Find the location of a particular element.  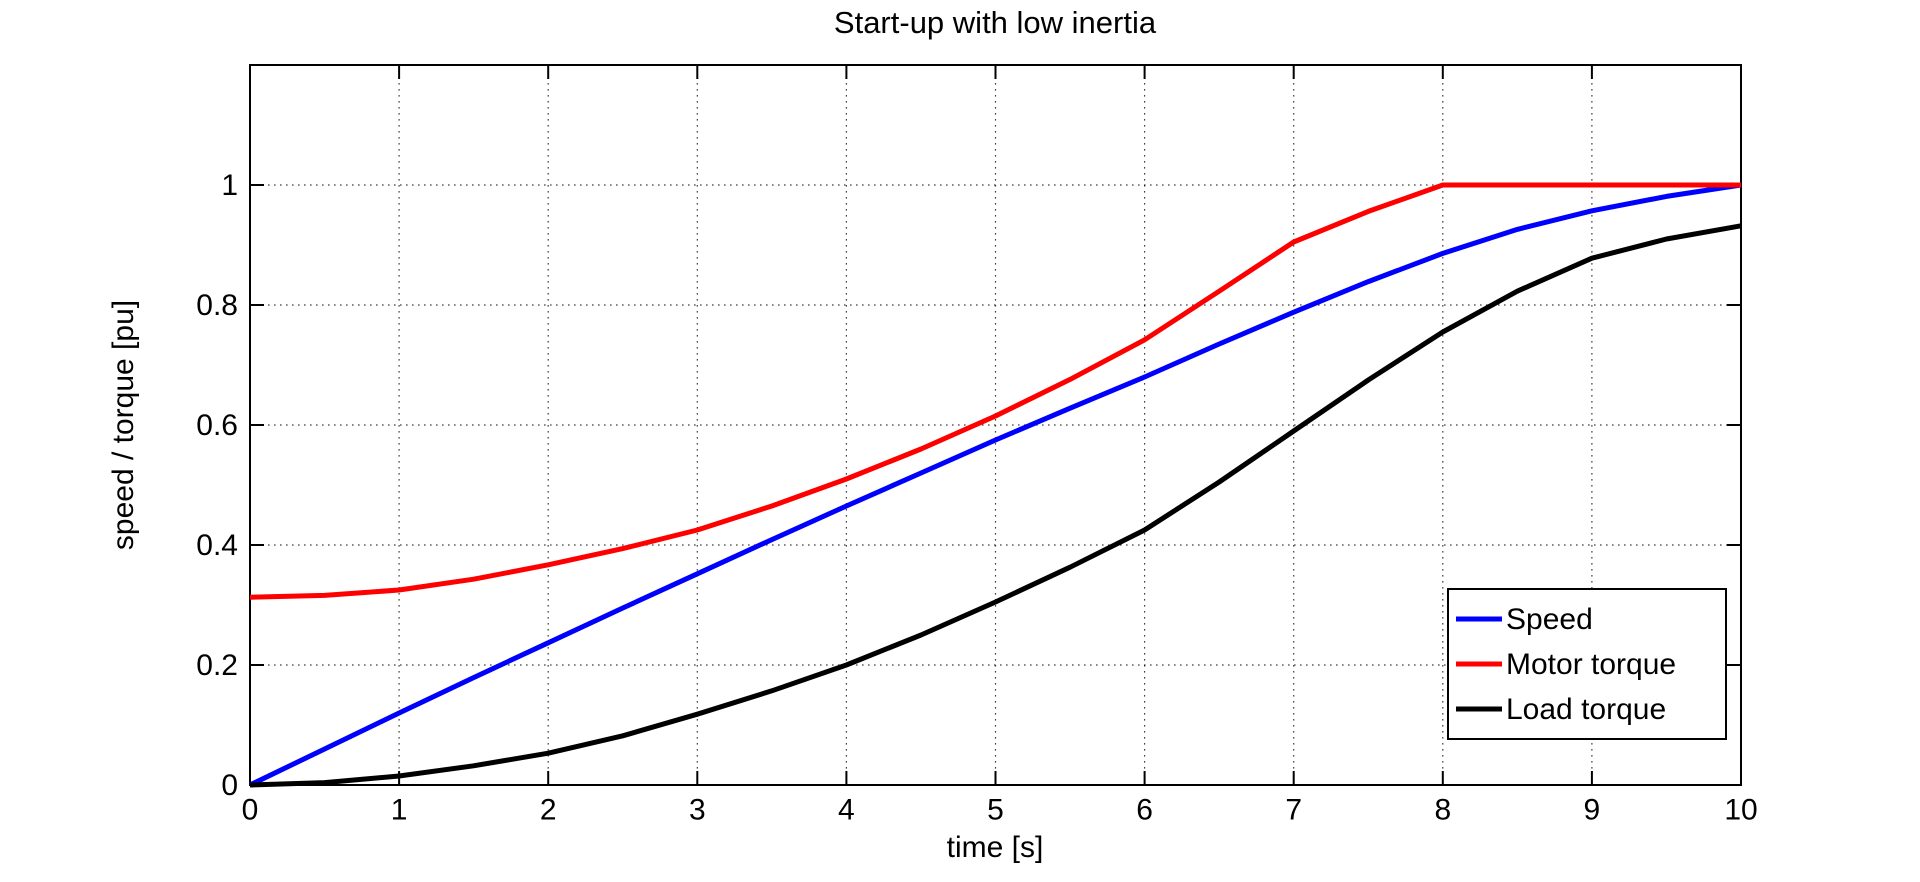

y-tick-label: 1 is located at coordinates (229, 185).